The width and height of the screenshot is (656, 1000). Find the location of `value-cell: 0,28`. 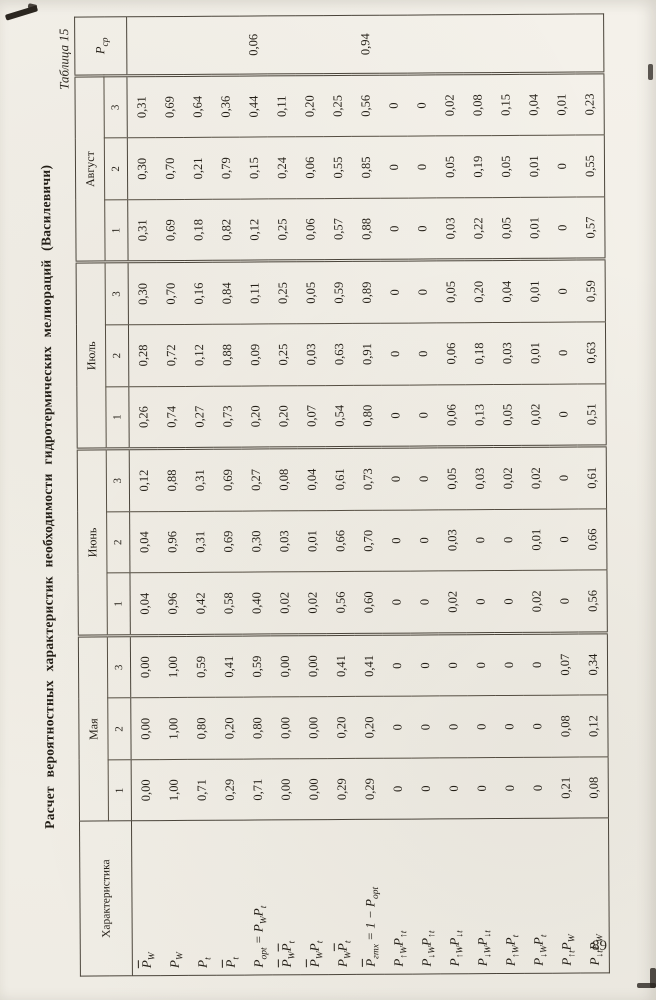

value-cell: 0,28 is located at coordinates (143, 355).